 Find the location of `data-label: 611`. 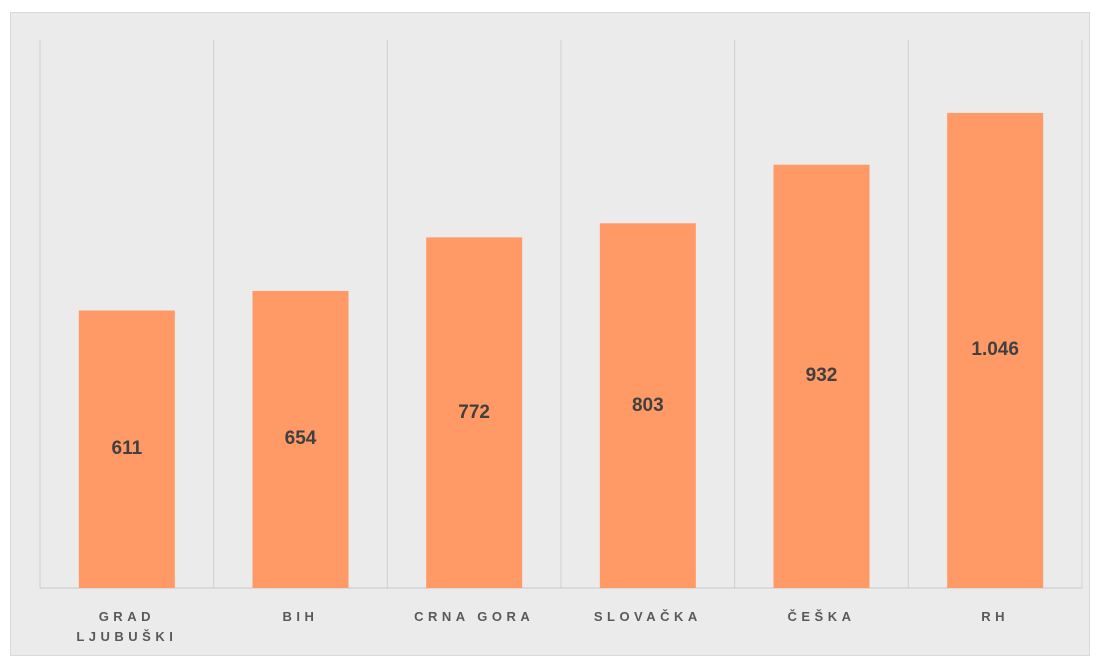

data-label: 611 is located at coordinates (127, 449).